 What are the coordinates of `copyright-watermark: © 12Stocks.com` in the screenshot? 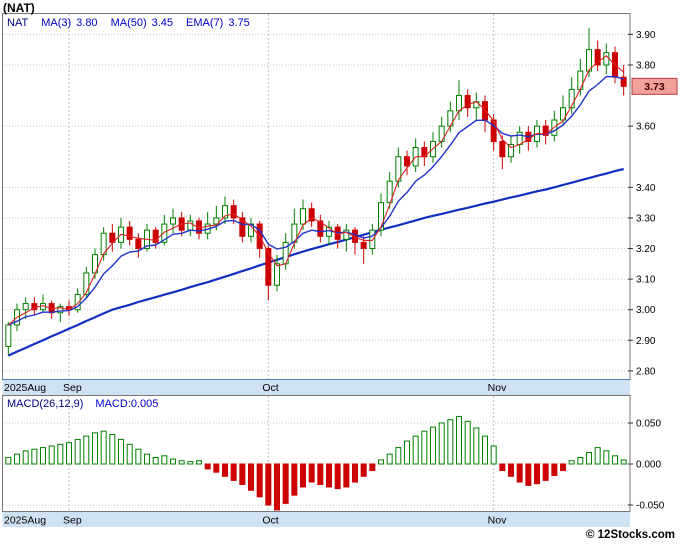 It's located at (630, 535).